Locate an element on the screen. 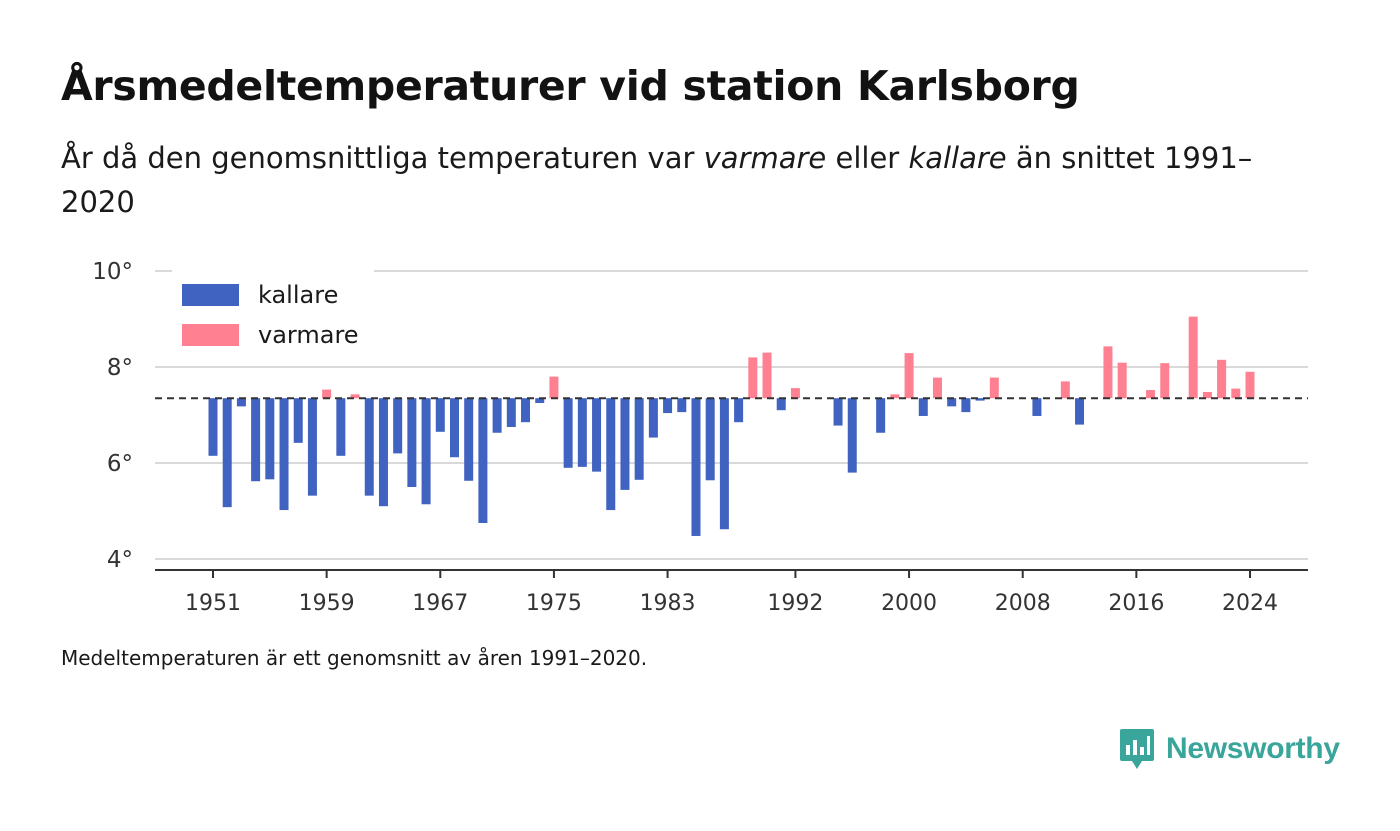  legend-label: varmare is located at coordinates (308, 335).